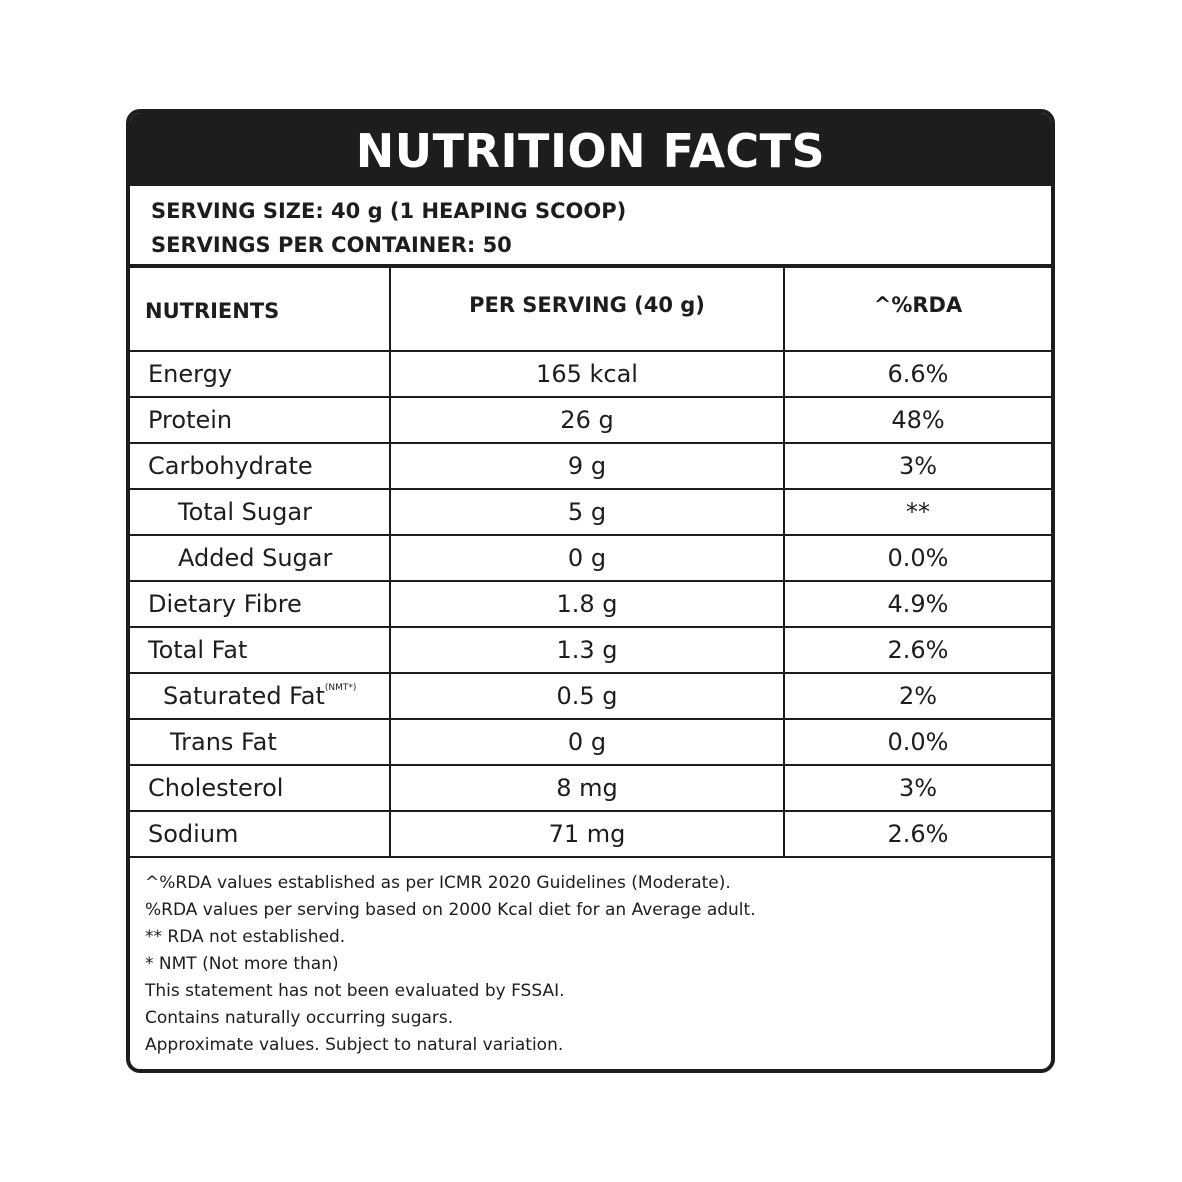 The height and width of the screenshot is (1182, 1182). Describe the element at coordinates (587, 788) in the screenshot. I see `per-serving: 8 mg` at that location.